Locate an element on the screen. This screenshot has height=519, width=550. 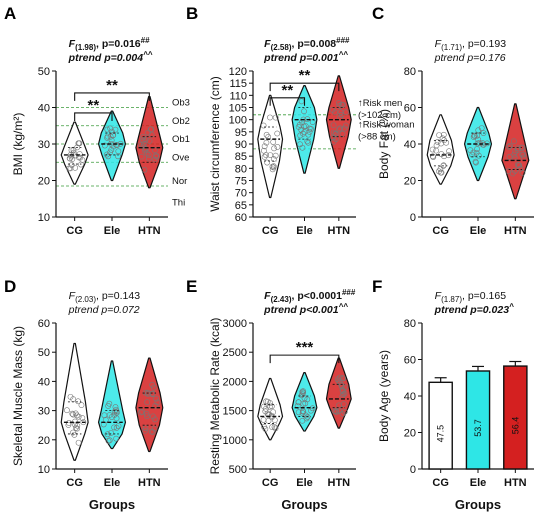
stat-p: , p=0.165 is located at coordinates (484, 296).